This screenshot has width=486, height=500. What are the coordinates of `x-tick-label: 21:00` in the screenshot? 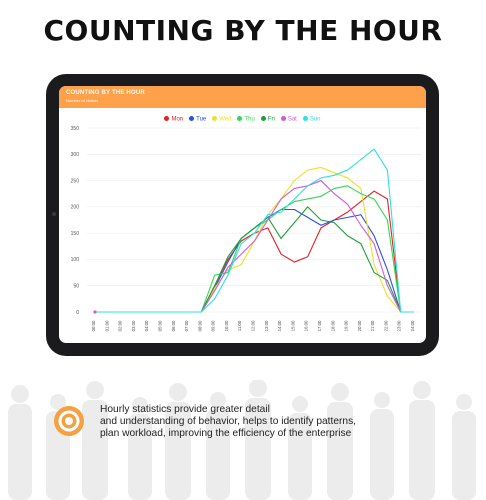 It's located at (372, 325).